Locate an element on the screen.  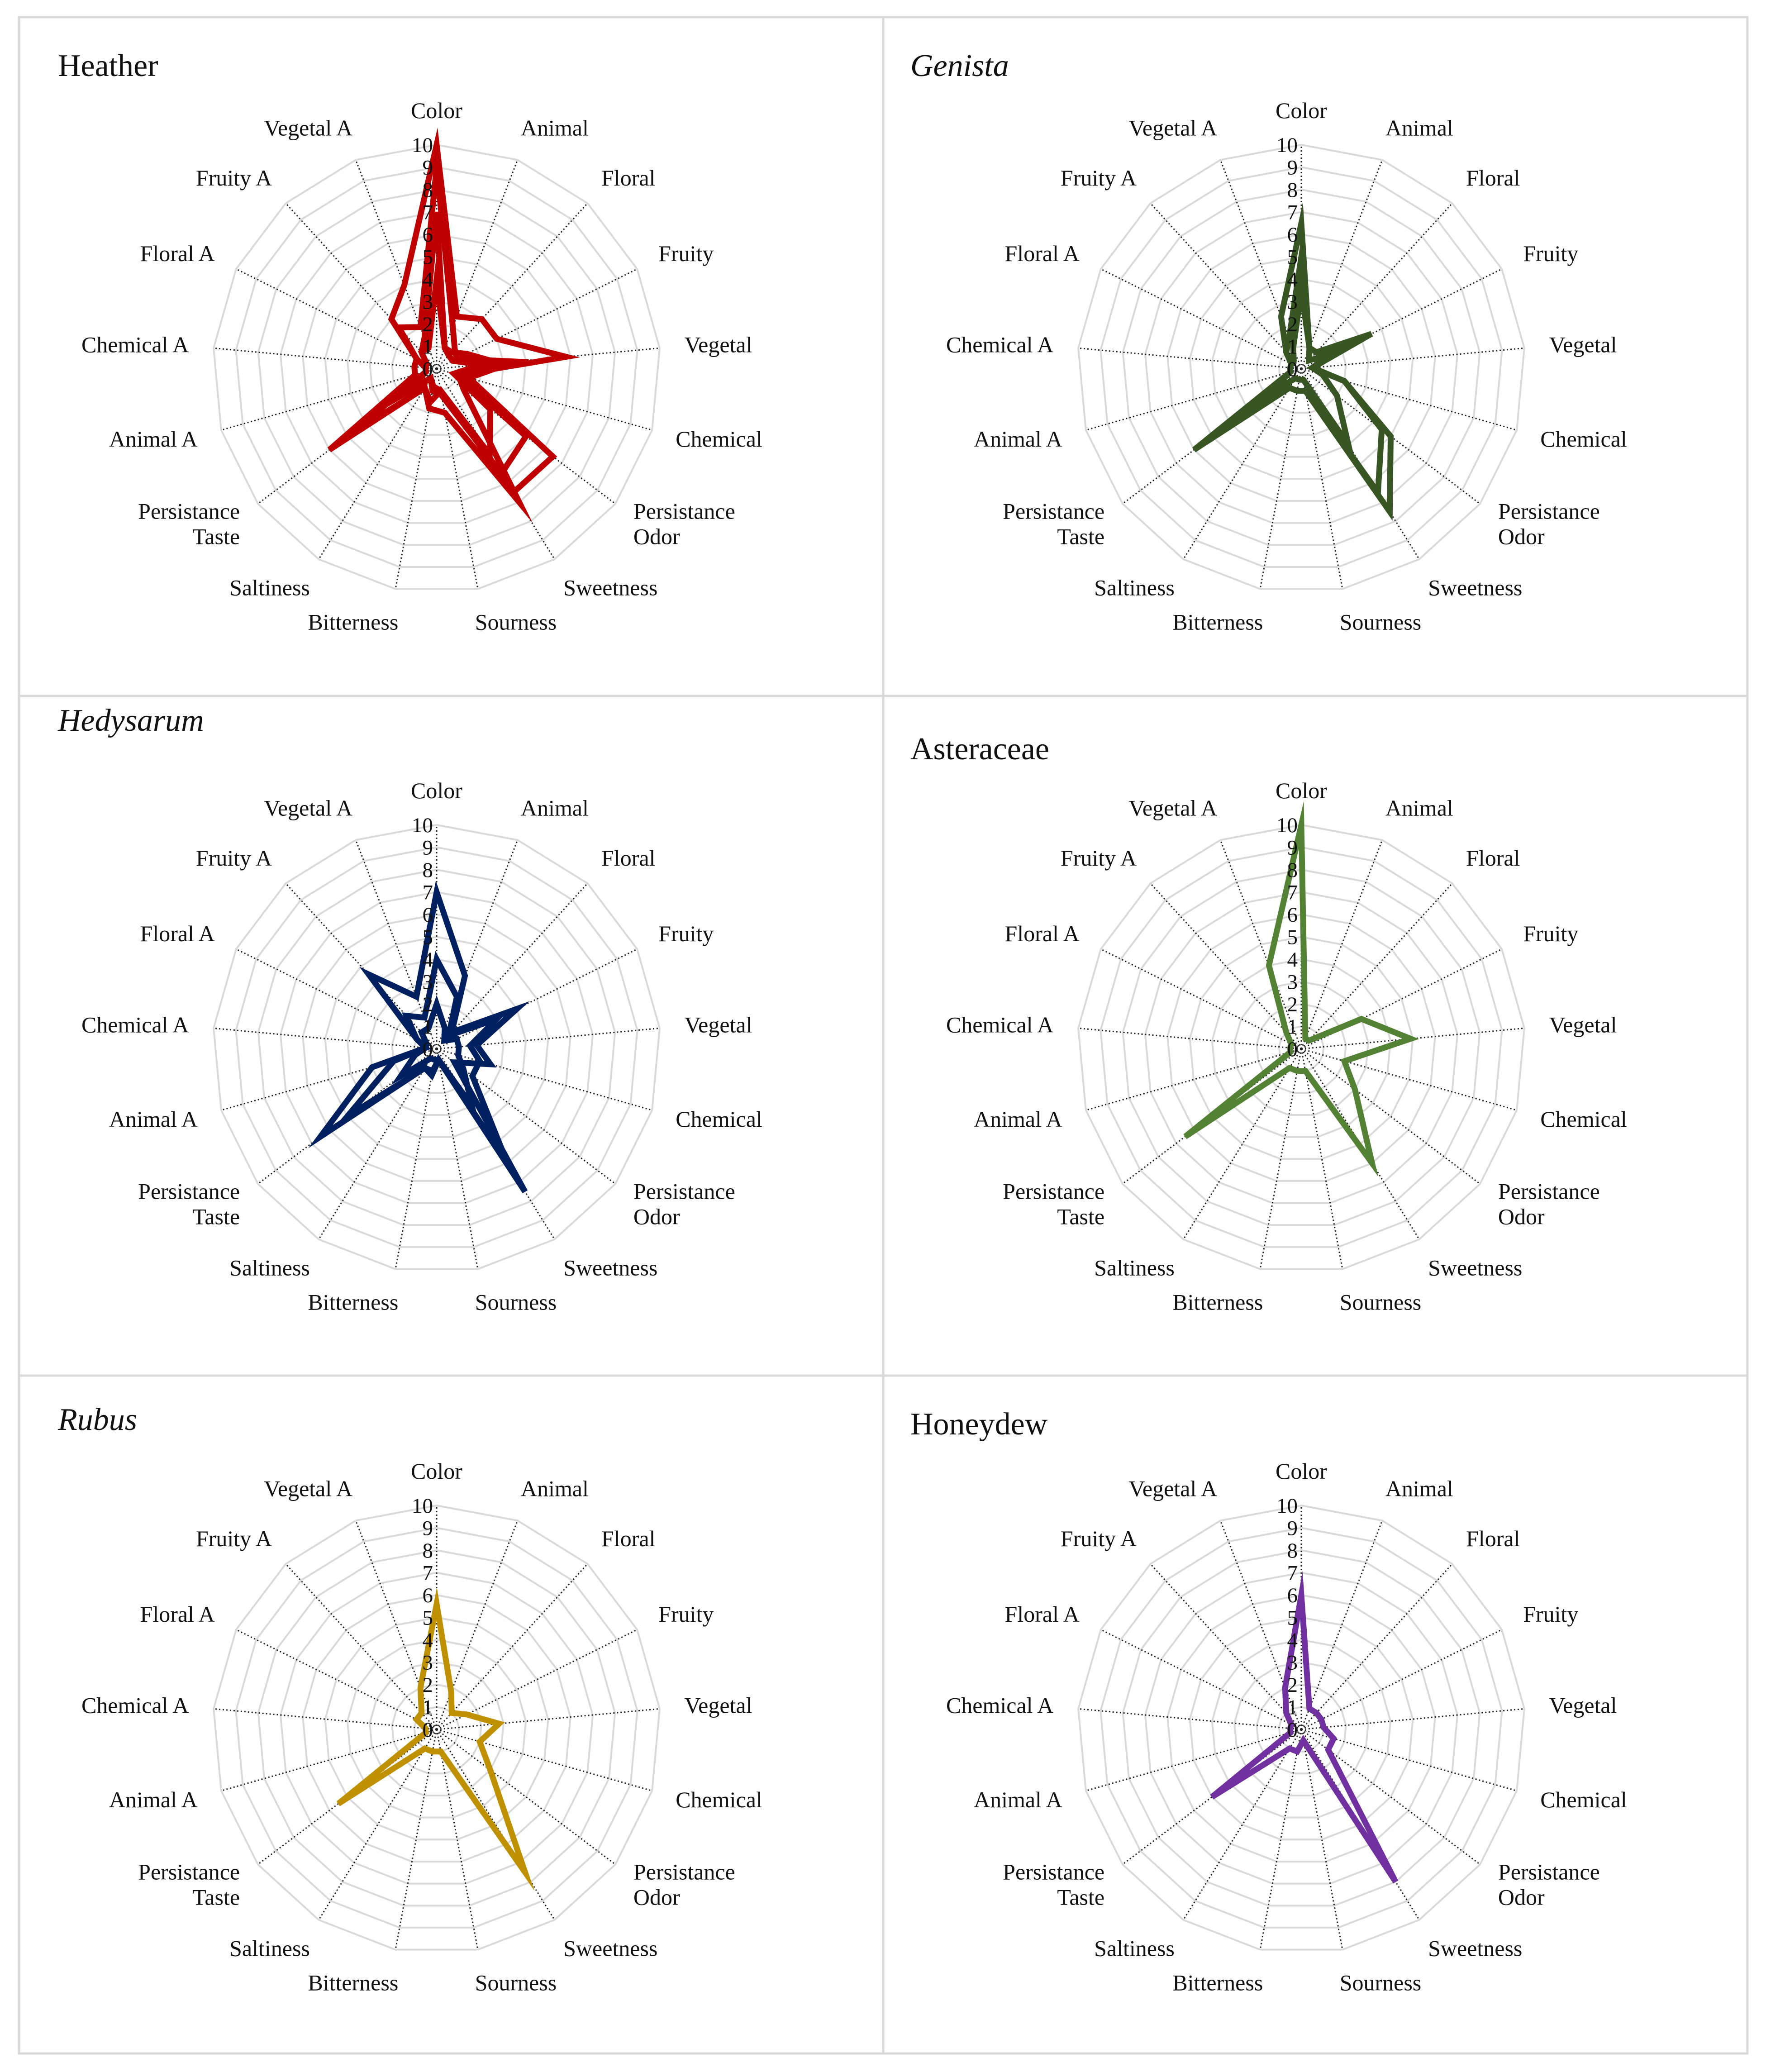
axis-label: Sourness is located at coordinates (1381, 1982).